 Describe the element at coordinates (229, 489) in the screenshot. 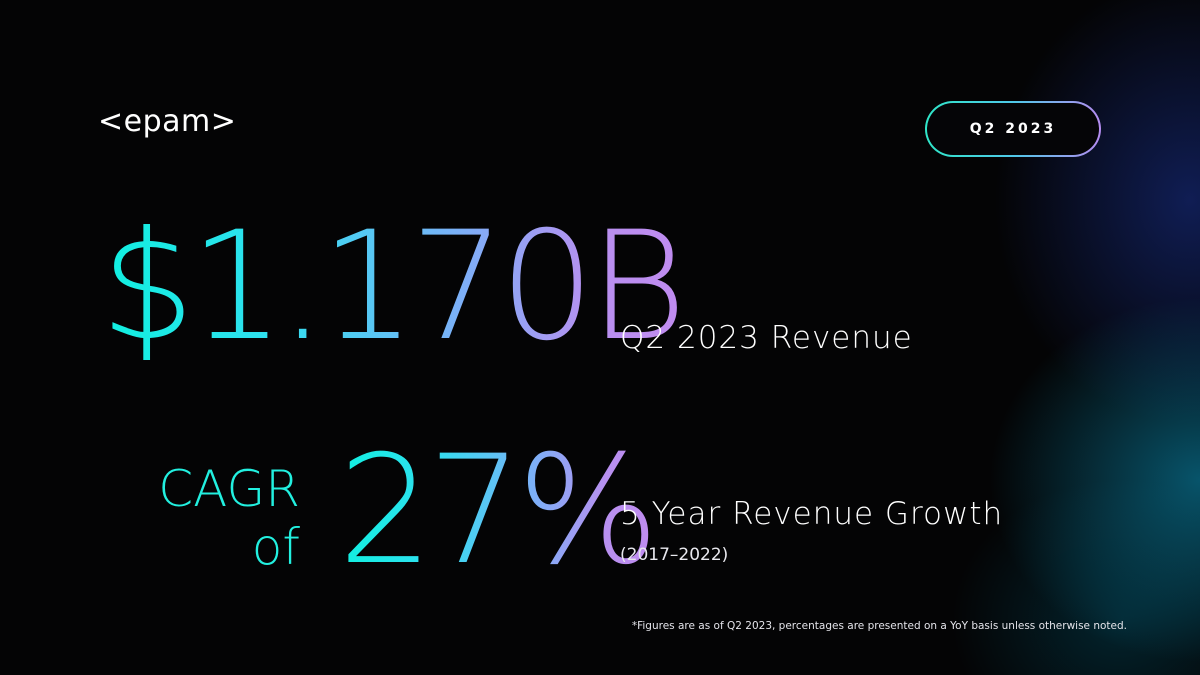

I see `cagr-prefix-line1: CAGR` at that location.